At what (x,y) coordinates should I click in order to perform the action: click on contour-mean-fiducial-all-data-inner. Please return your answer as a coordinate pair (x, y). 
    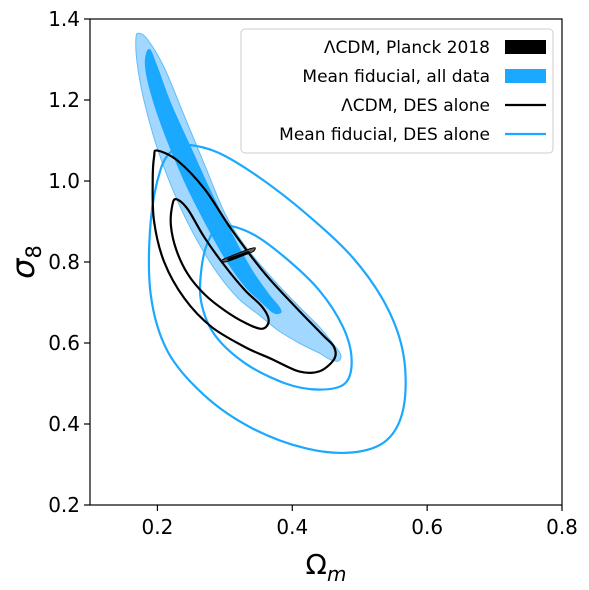
    Looking at the image, I should click on (213, 181).